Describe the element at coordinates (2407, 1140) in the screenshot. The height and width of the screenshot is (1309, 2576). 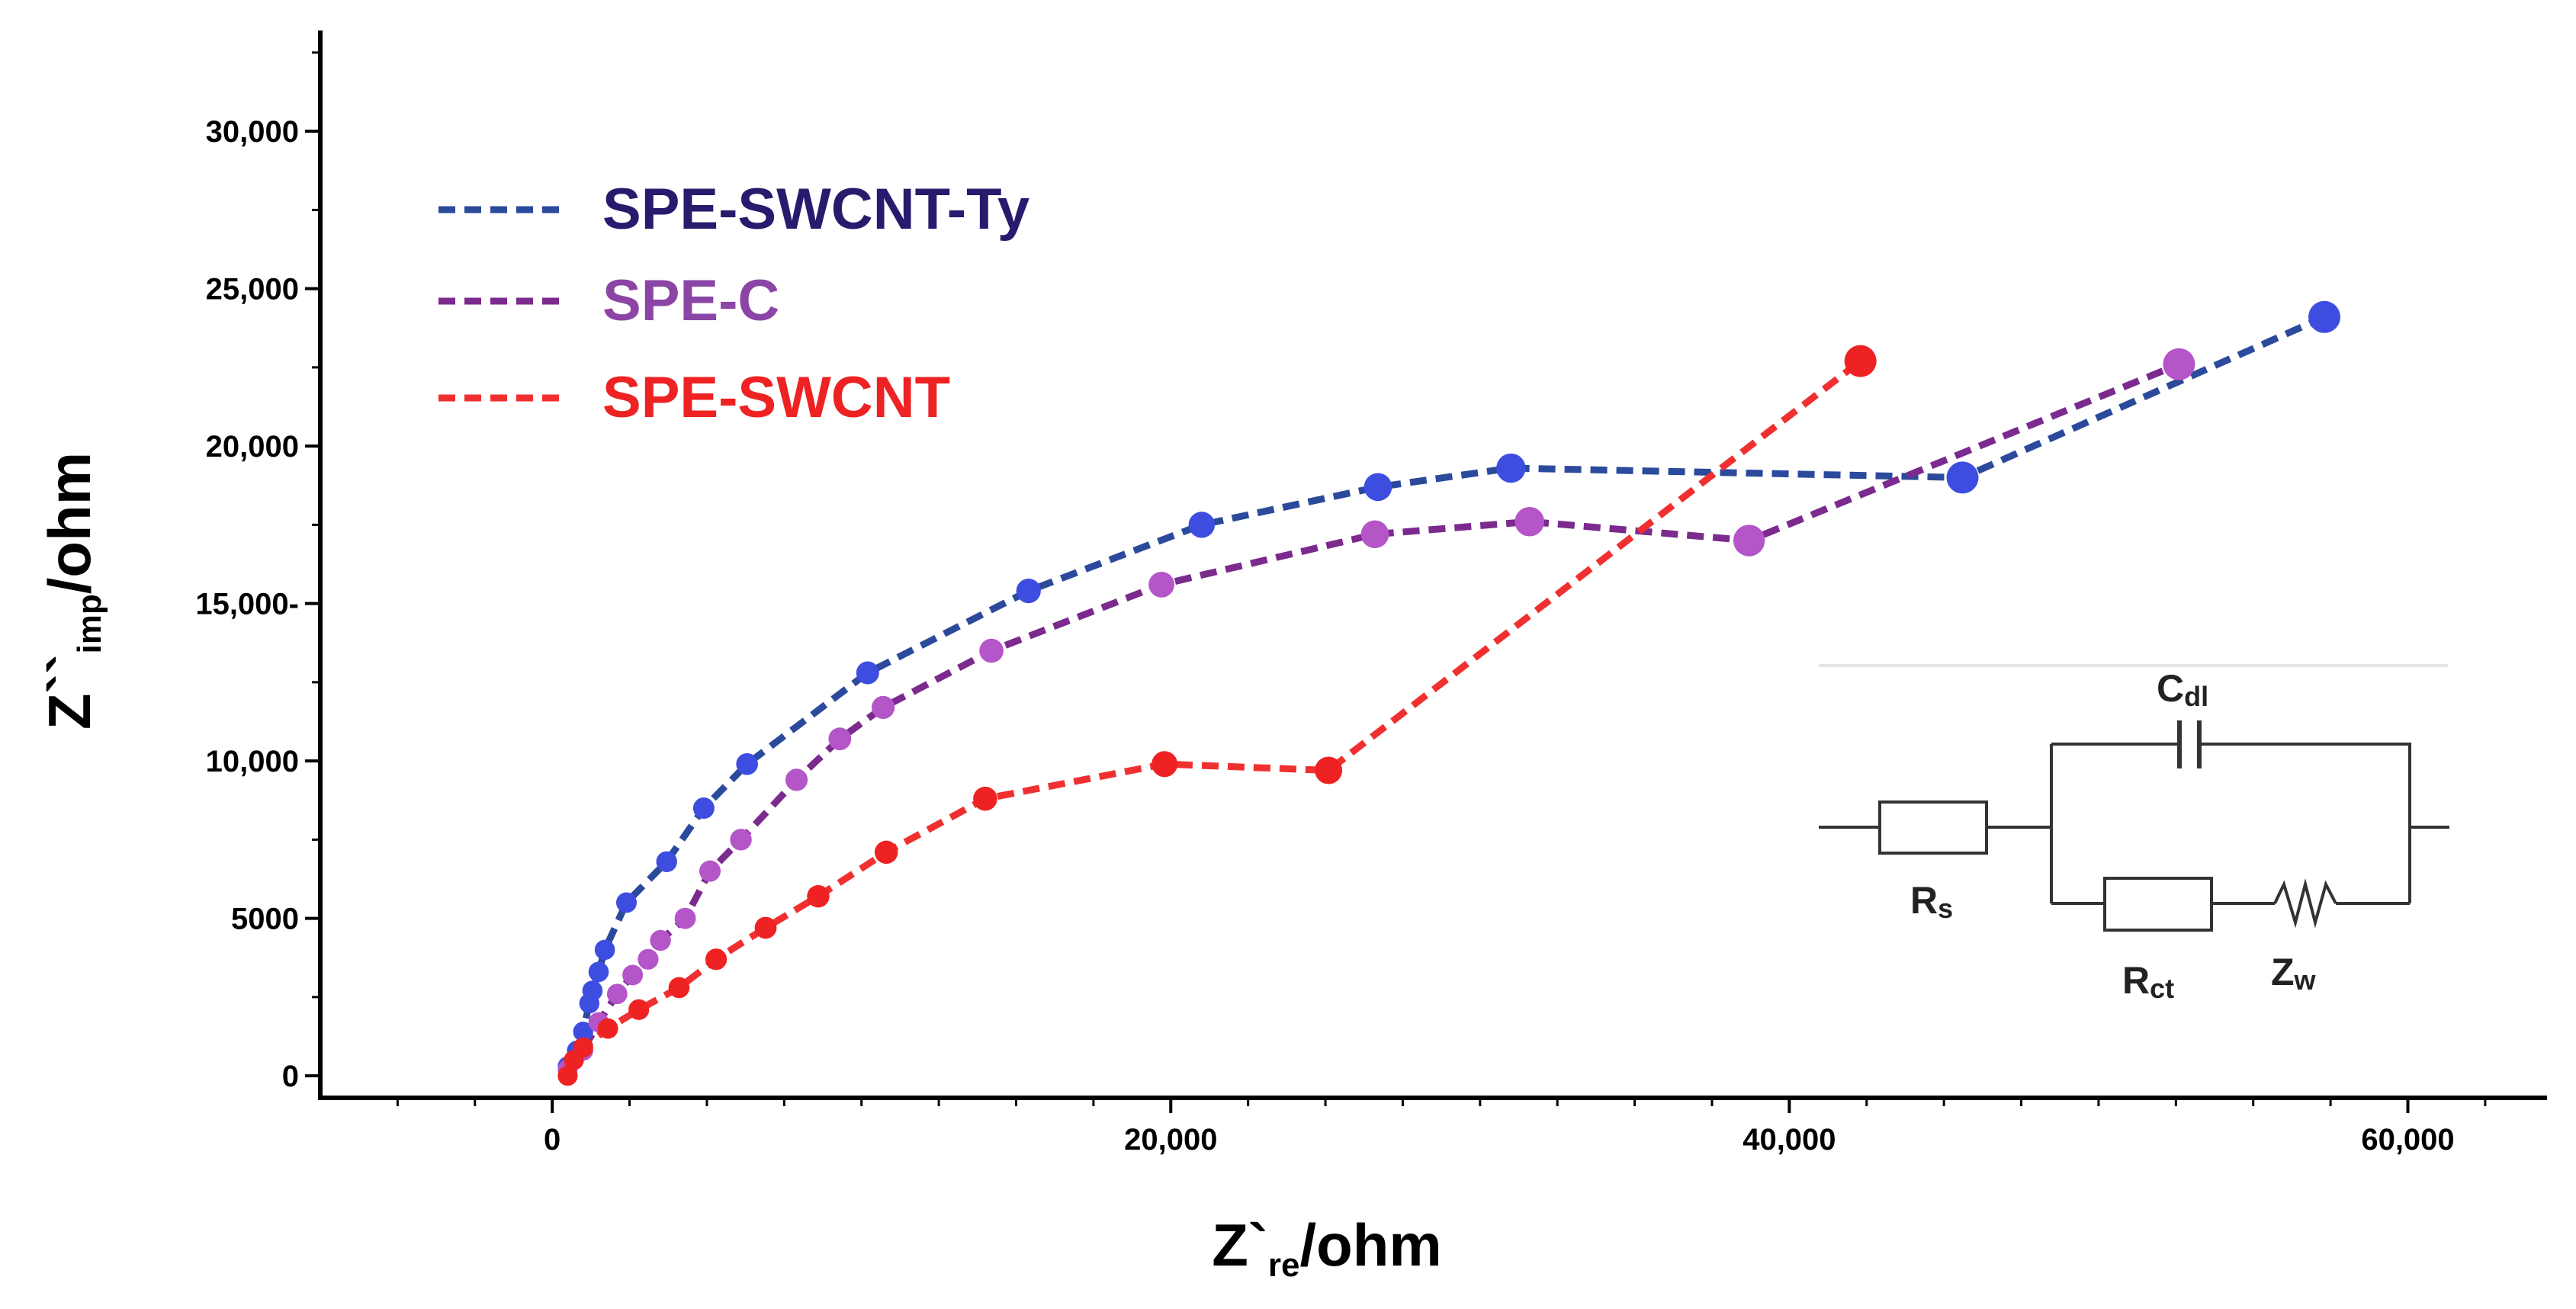
I see `x-tick-label: 60,000` at that location.